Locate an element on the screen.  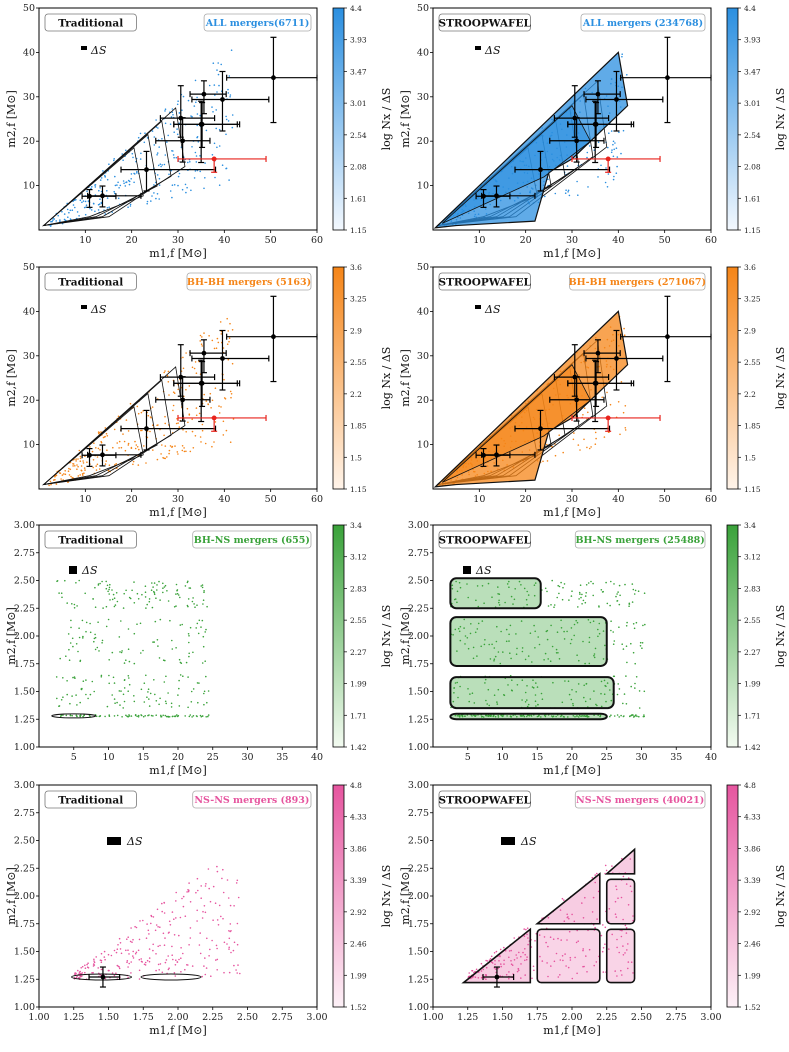
colorbar-tick-label: 1.61 is located at coordinates (752, 198).